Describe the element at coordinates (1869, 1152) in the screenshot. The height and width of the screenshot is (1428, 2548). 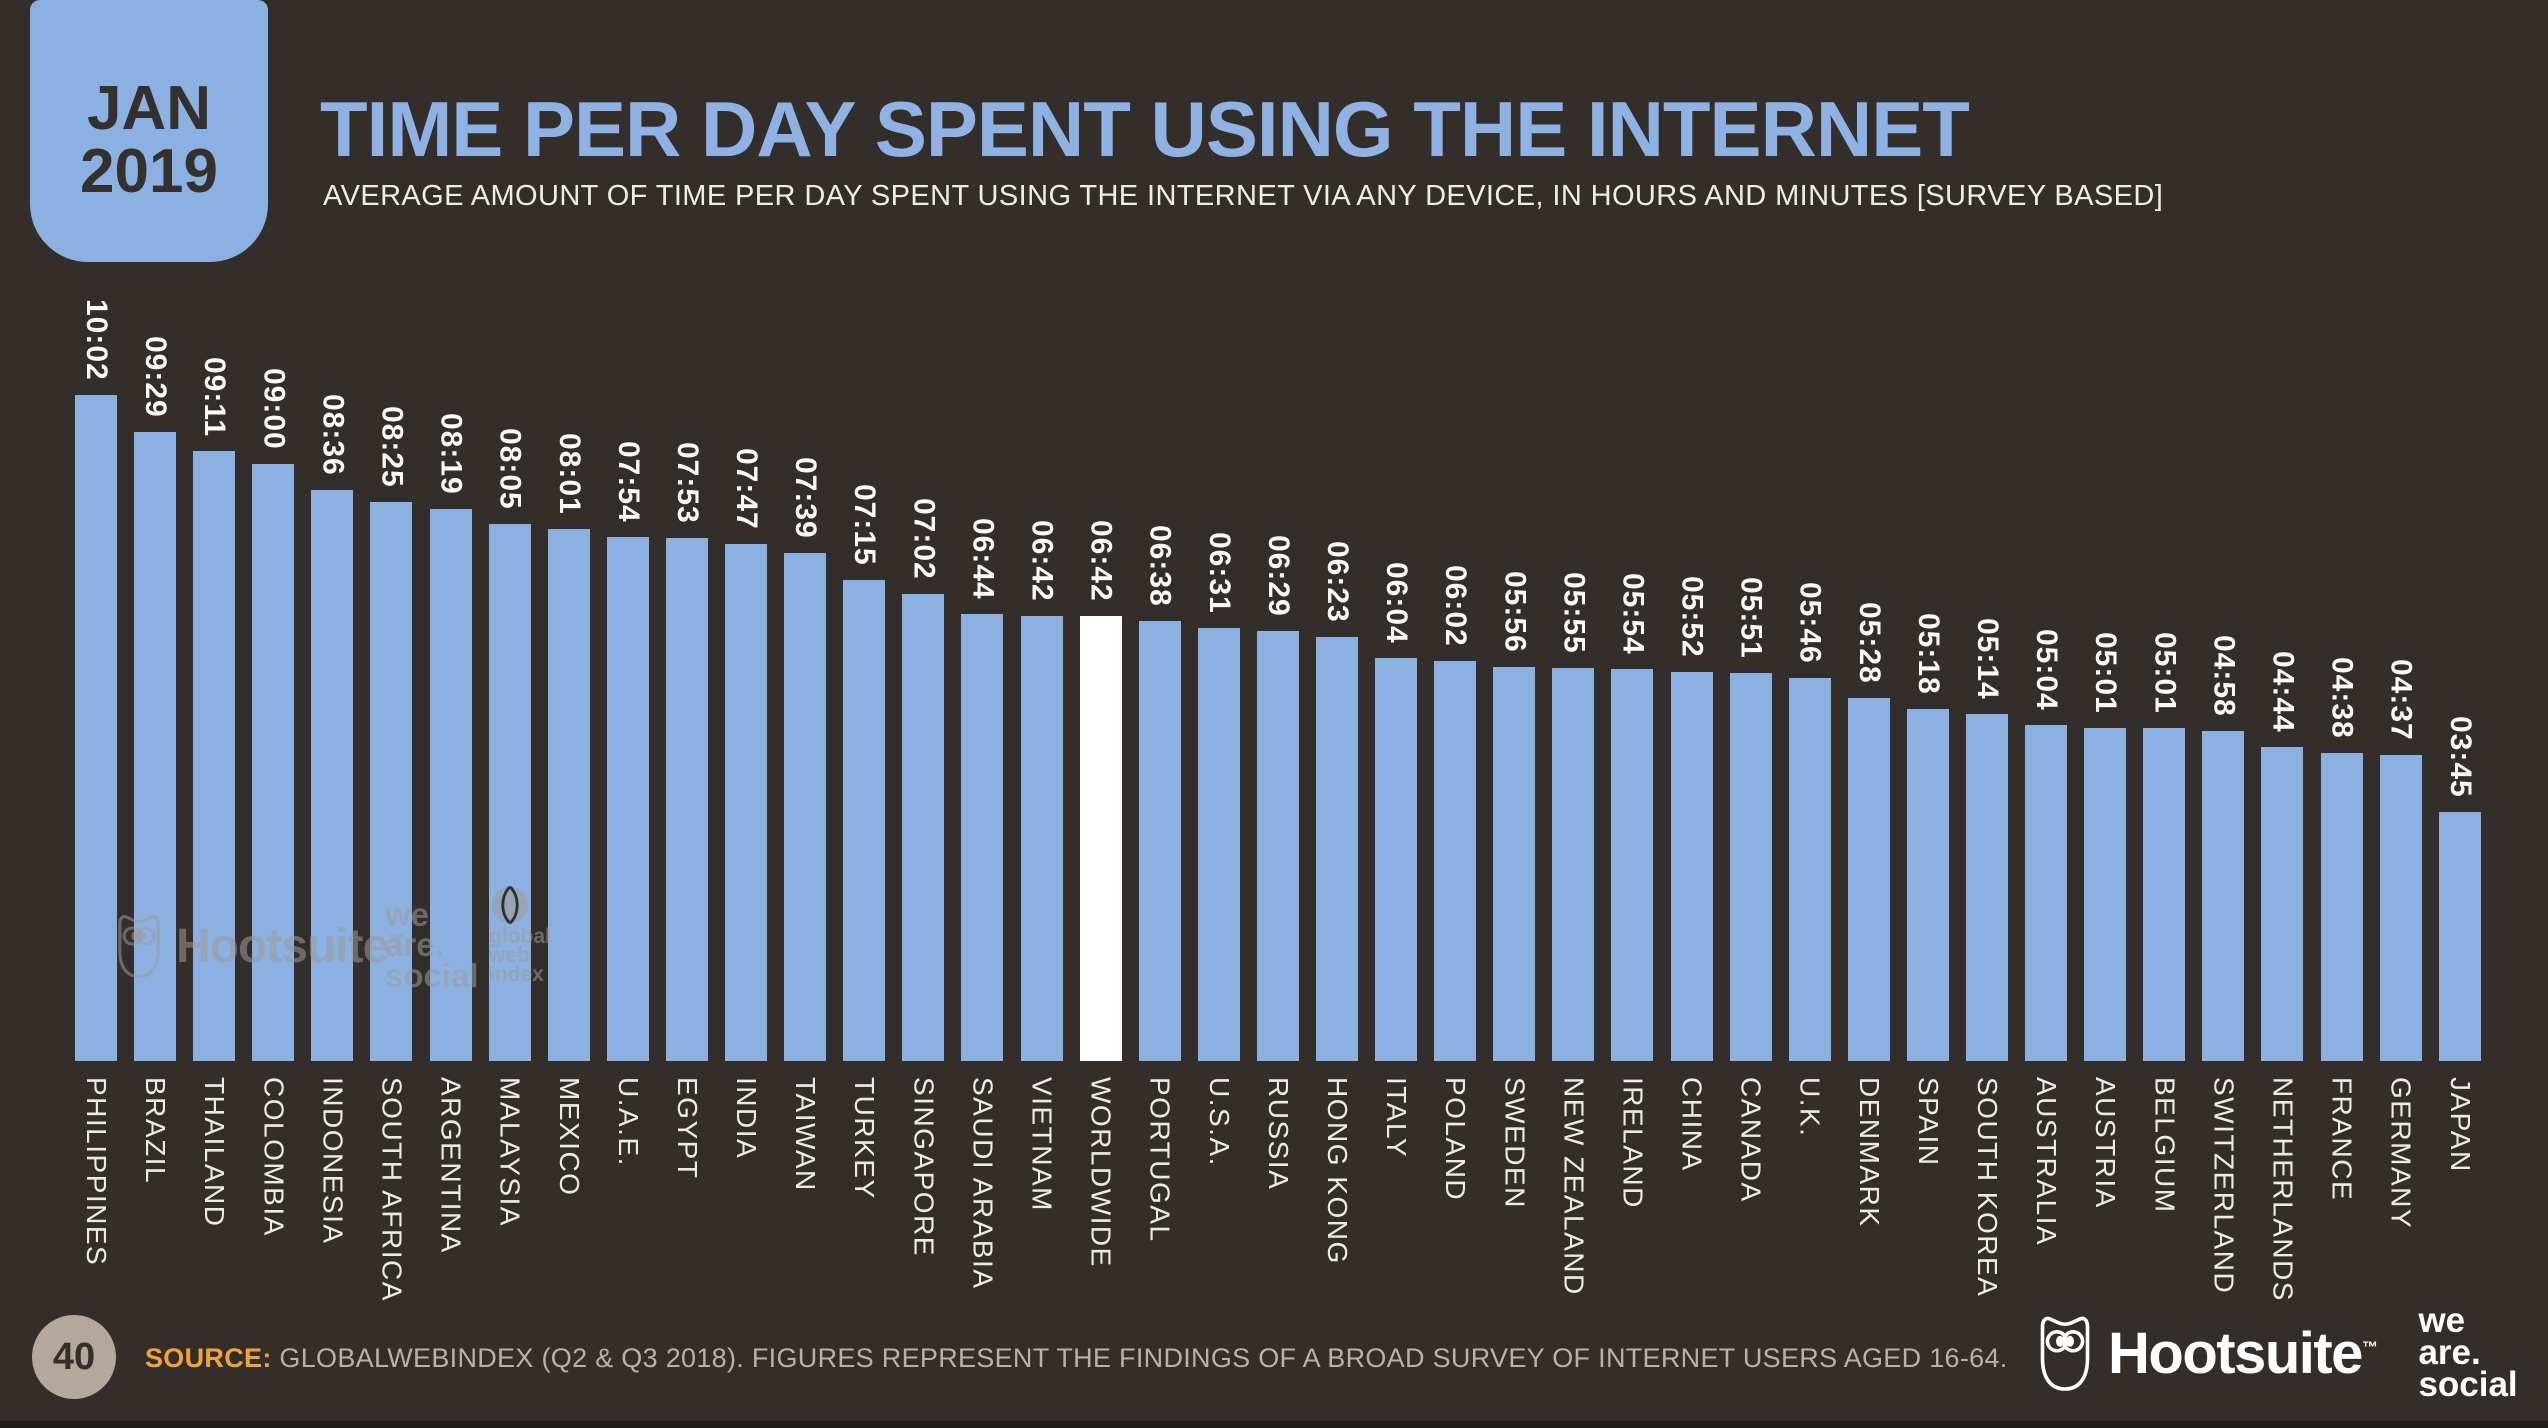
I see `bar-category-label: DENMARK` at that location.